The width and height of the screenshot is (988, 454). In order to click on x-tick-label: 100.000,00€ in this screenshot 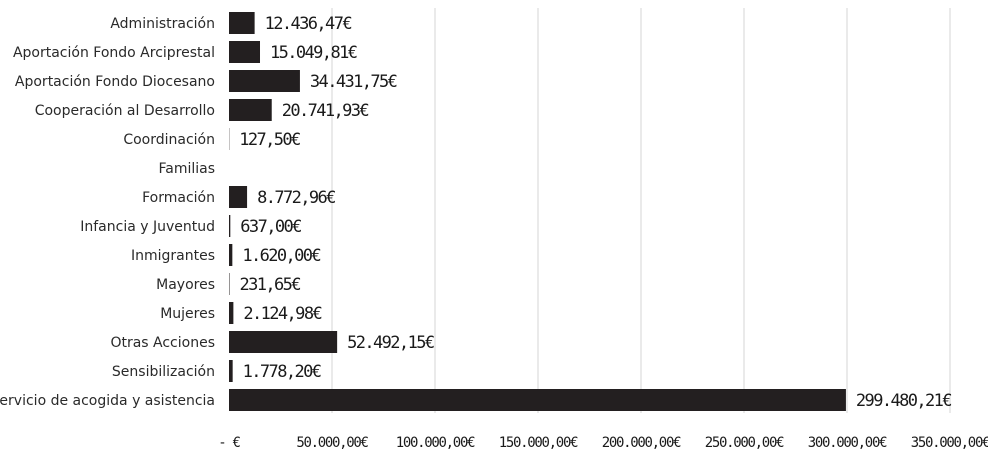, I will do `click(435, 443)`.